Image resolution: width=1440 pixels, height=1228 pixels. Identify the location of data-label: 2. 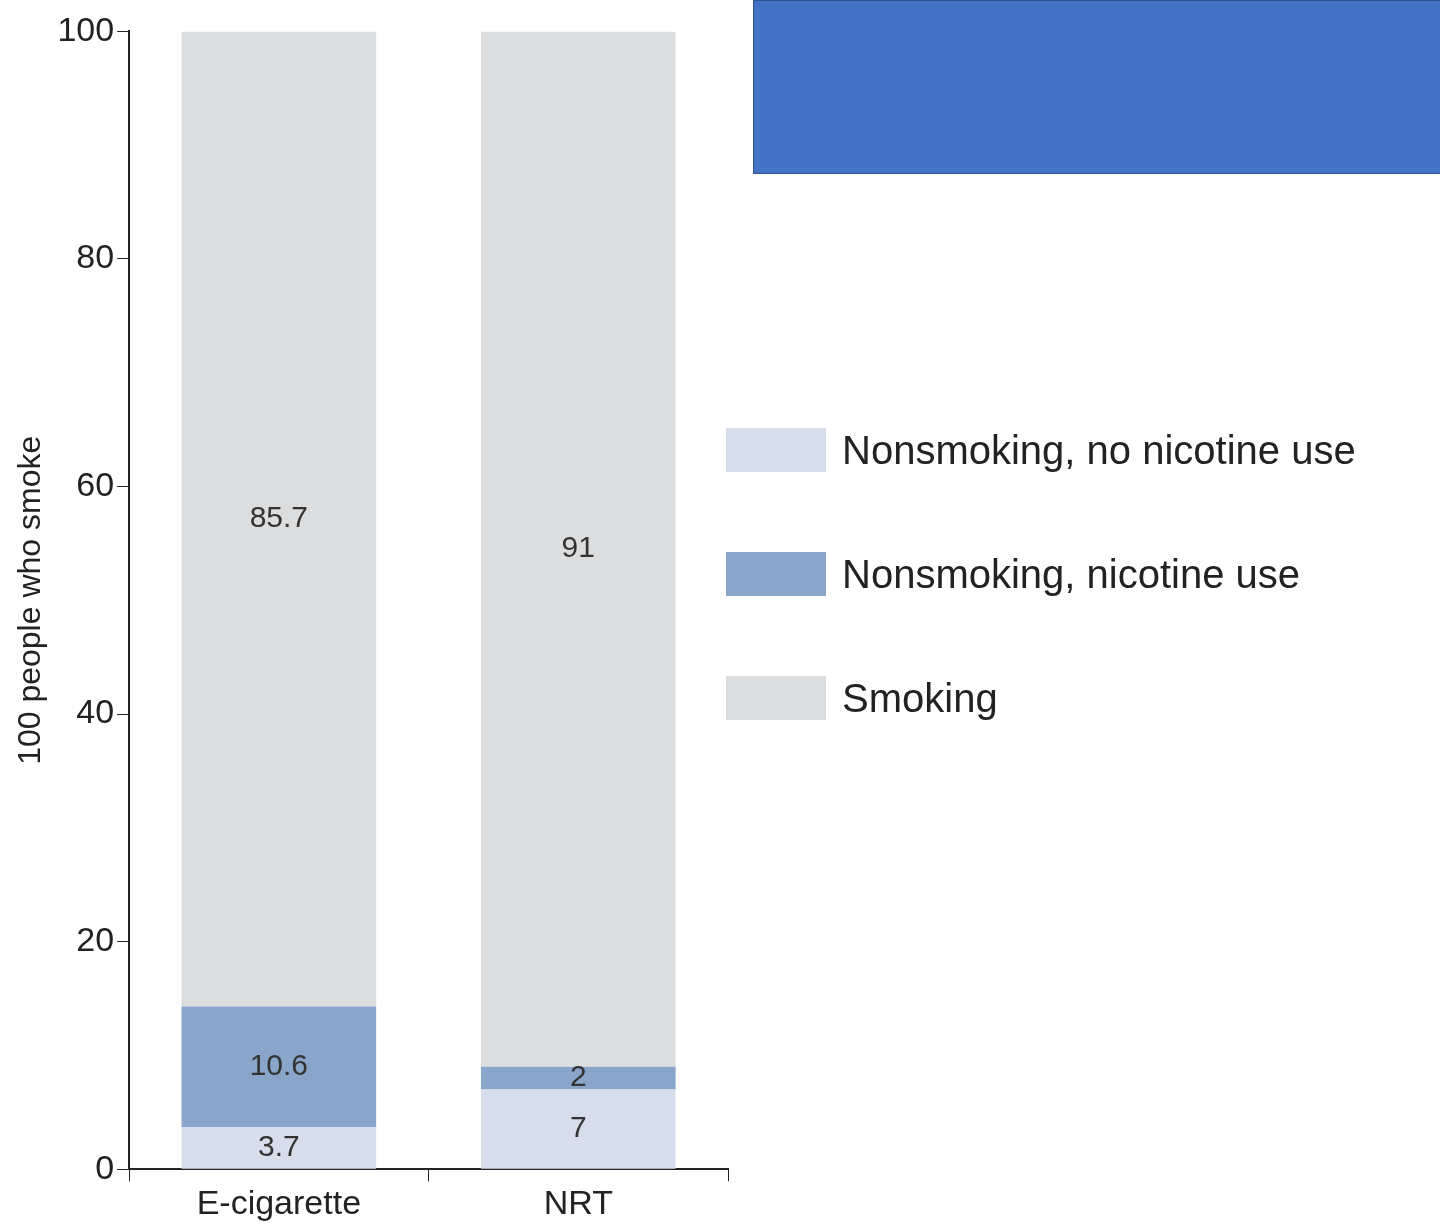
(578, 1076).